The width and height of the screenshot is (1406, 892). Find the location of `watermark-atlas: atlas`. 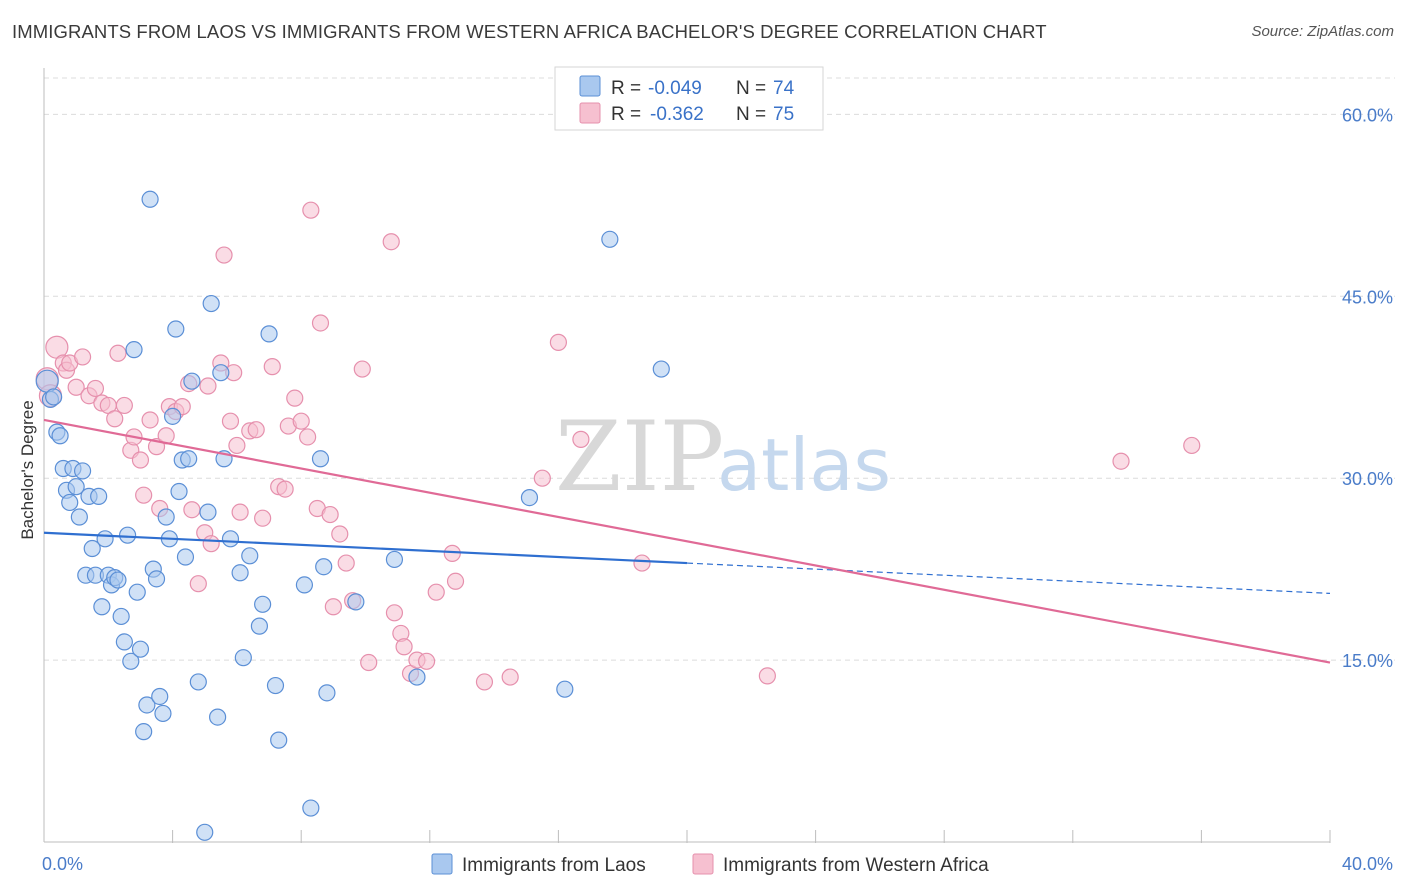

watermark-atlas: atlas is located at coordinates (804, 465).